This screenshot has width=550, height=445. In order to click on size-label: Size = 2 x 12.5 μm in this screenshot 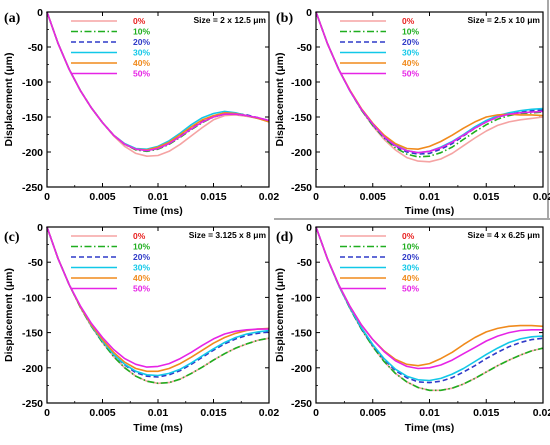, I will do `click(229, 20)`.